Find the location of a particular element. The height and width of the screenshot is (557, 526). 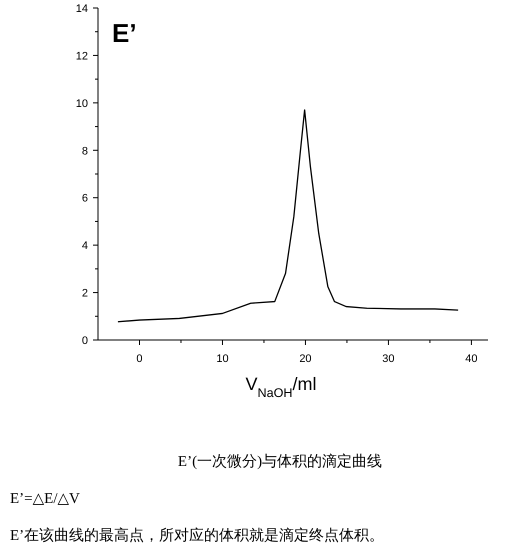

text: E’在该曲线的最高点，所对应的体积就是滴定终点体积。 is located at coordinates (197, 535).